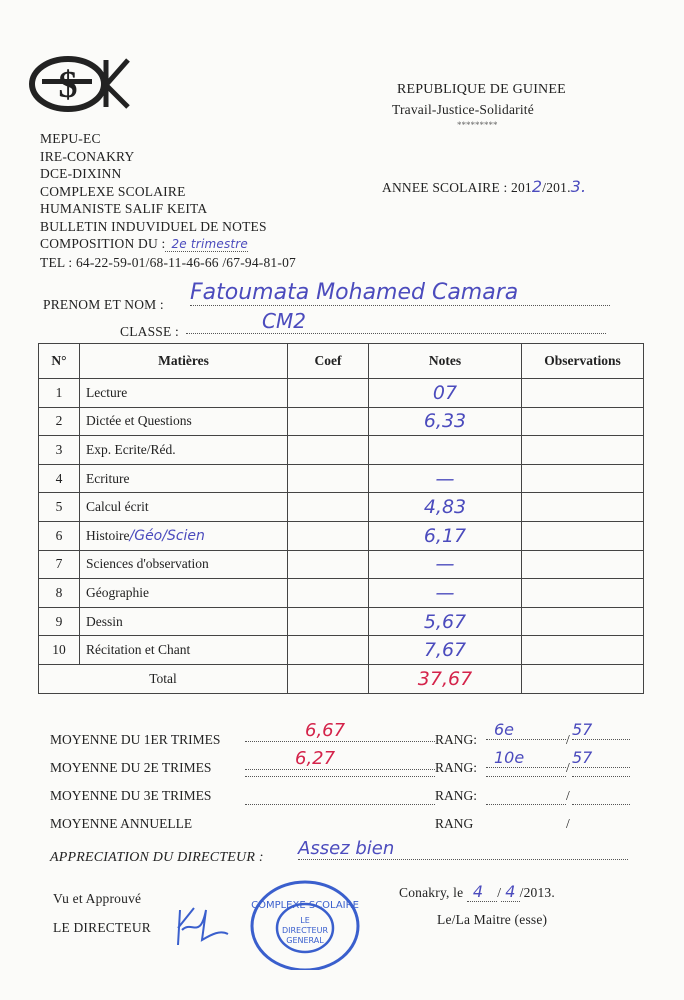 The width and height of the screenshot is (684, 1000). What do you see at coordinates (328, 361) in the screenshot?
I see `col-header-coef: Coef` at bounding box center [328, 361].